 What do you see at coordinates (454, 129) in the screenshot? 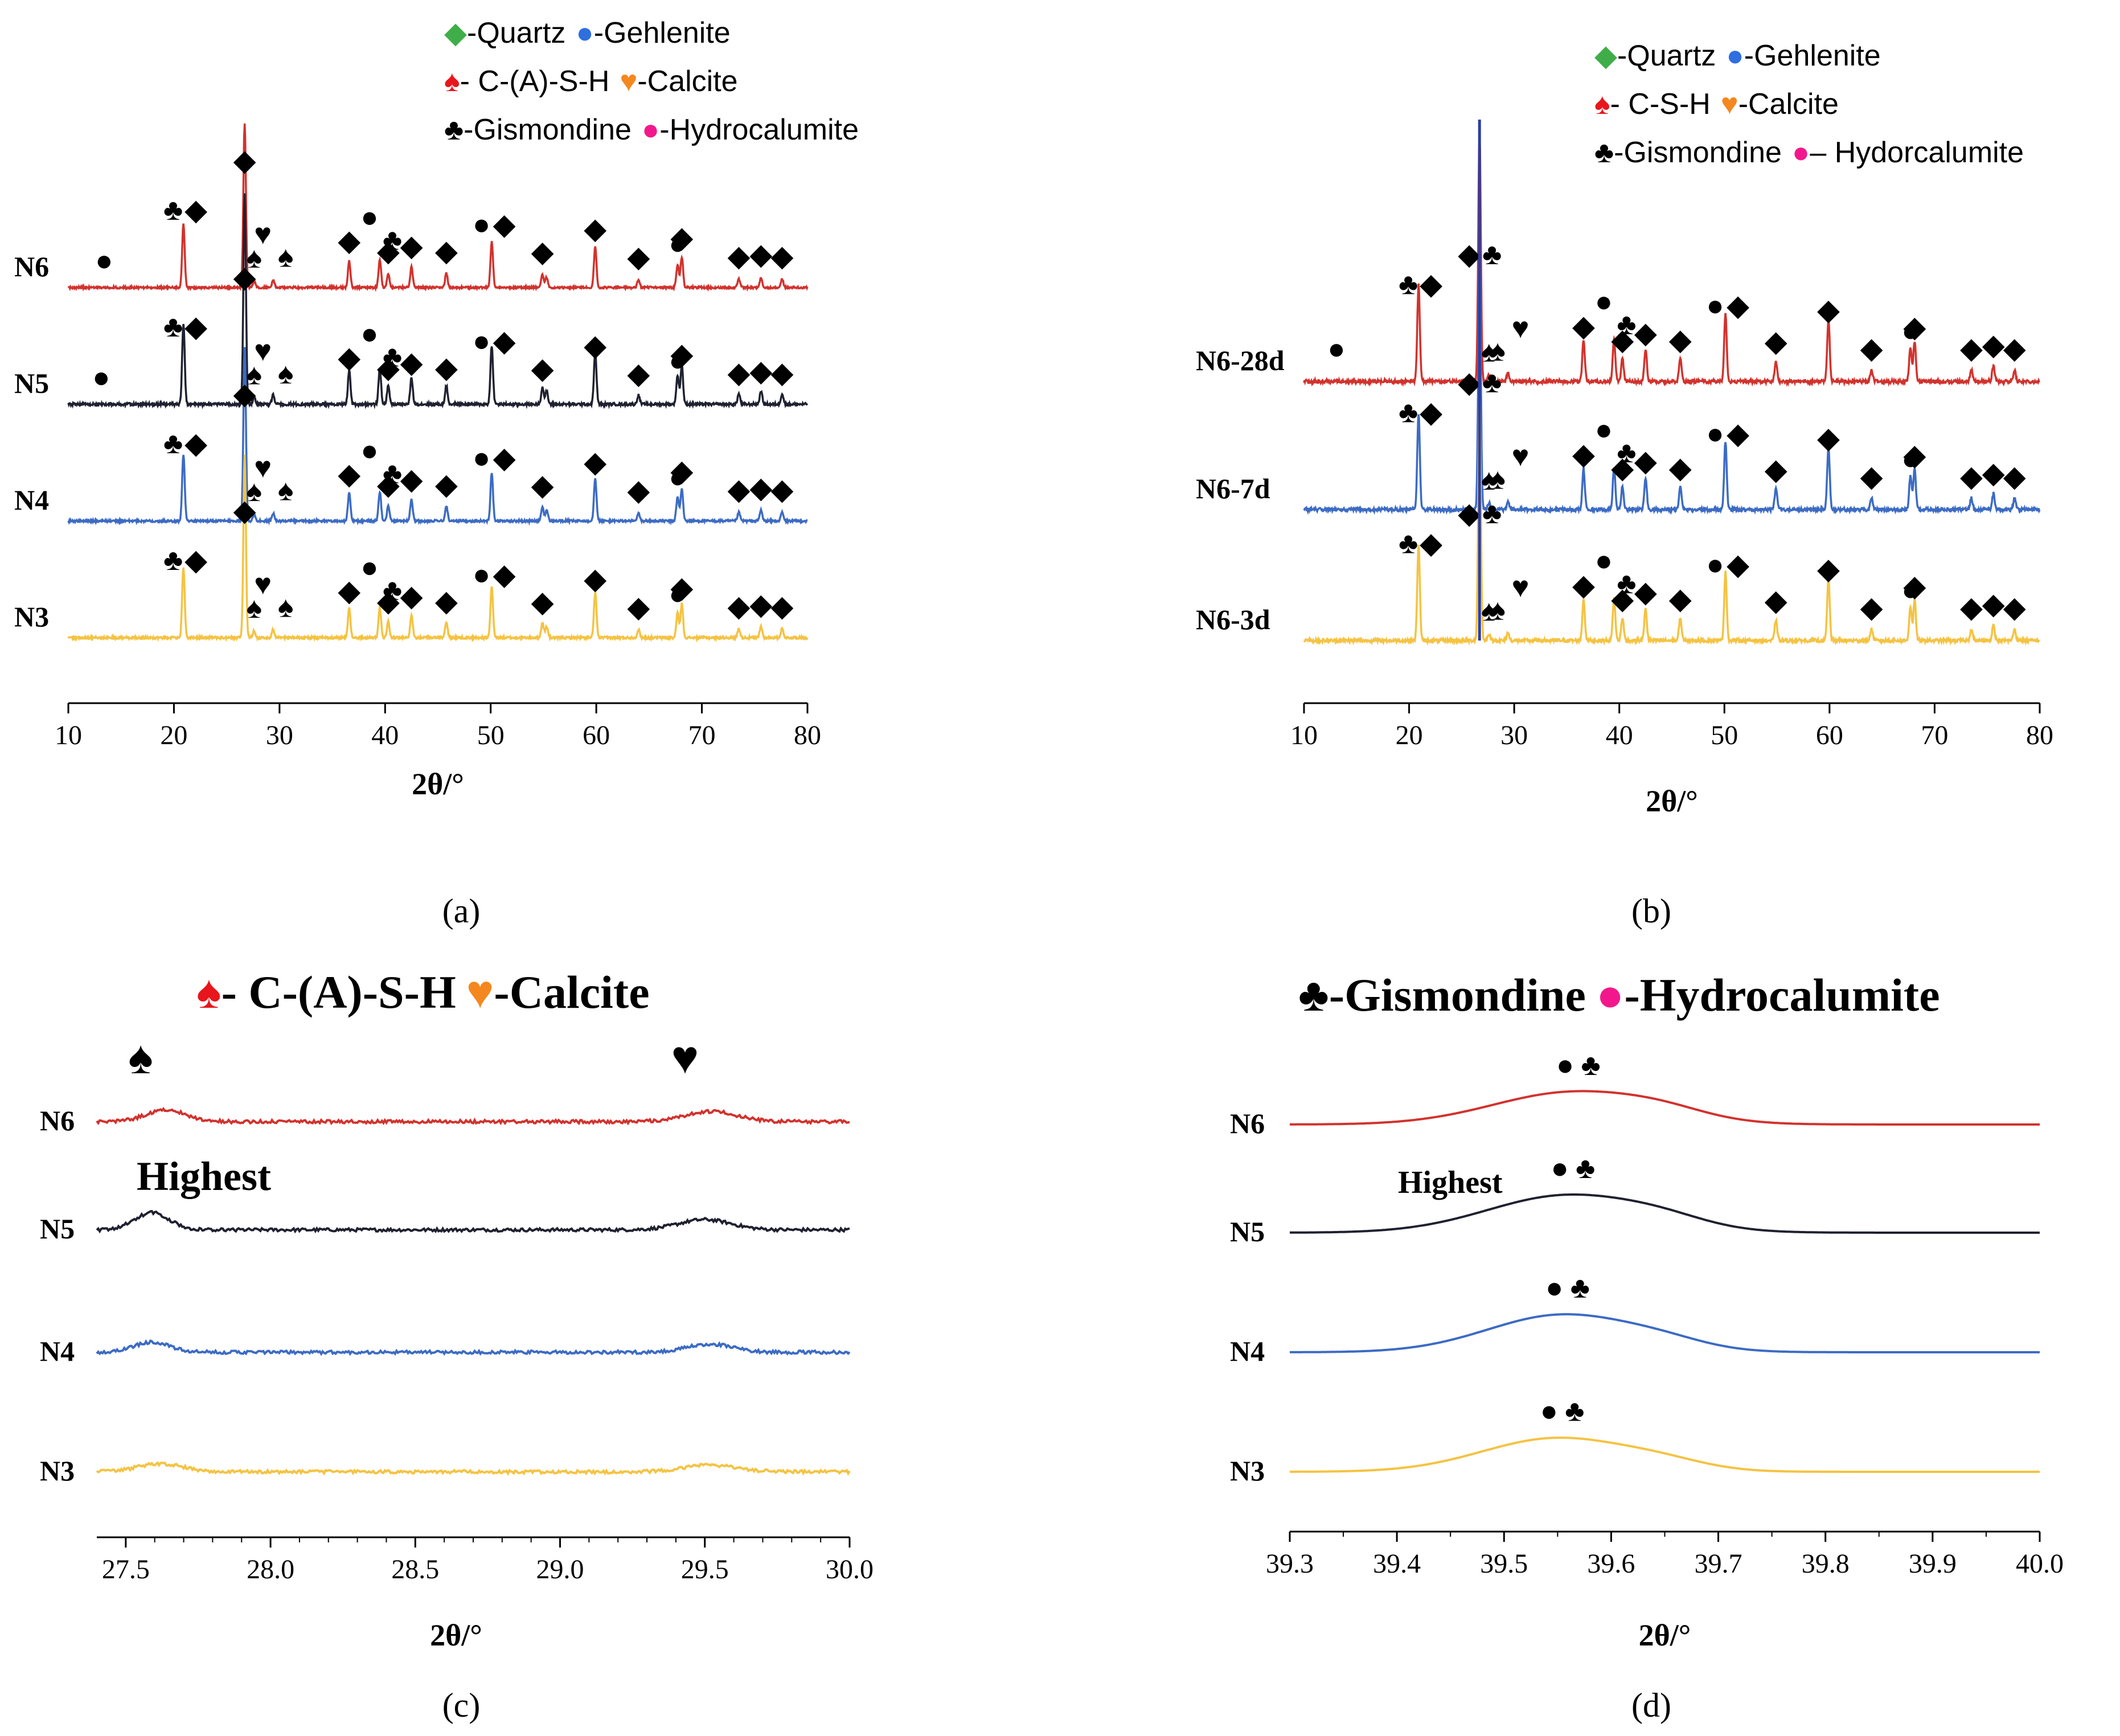
I see `legend-a-row-3-part-0: ♣` at bounding box center [454, 129].